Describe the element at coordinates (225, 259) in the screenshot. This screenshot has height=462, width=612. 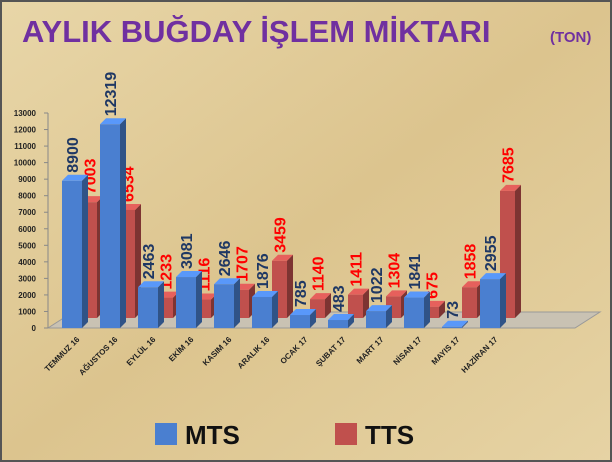
I see `value-label: 2646` at that location.